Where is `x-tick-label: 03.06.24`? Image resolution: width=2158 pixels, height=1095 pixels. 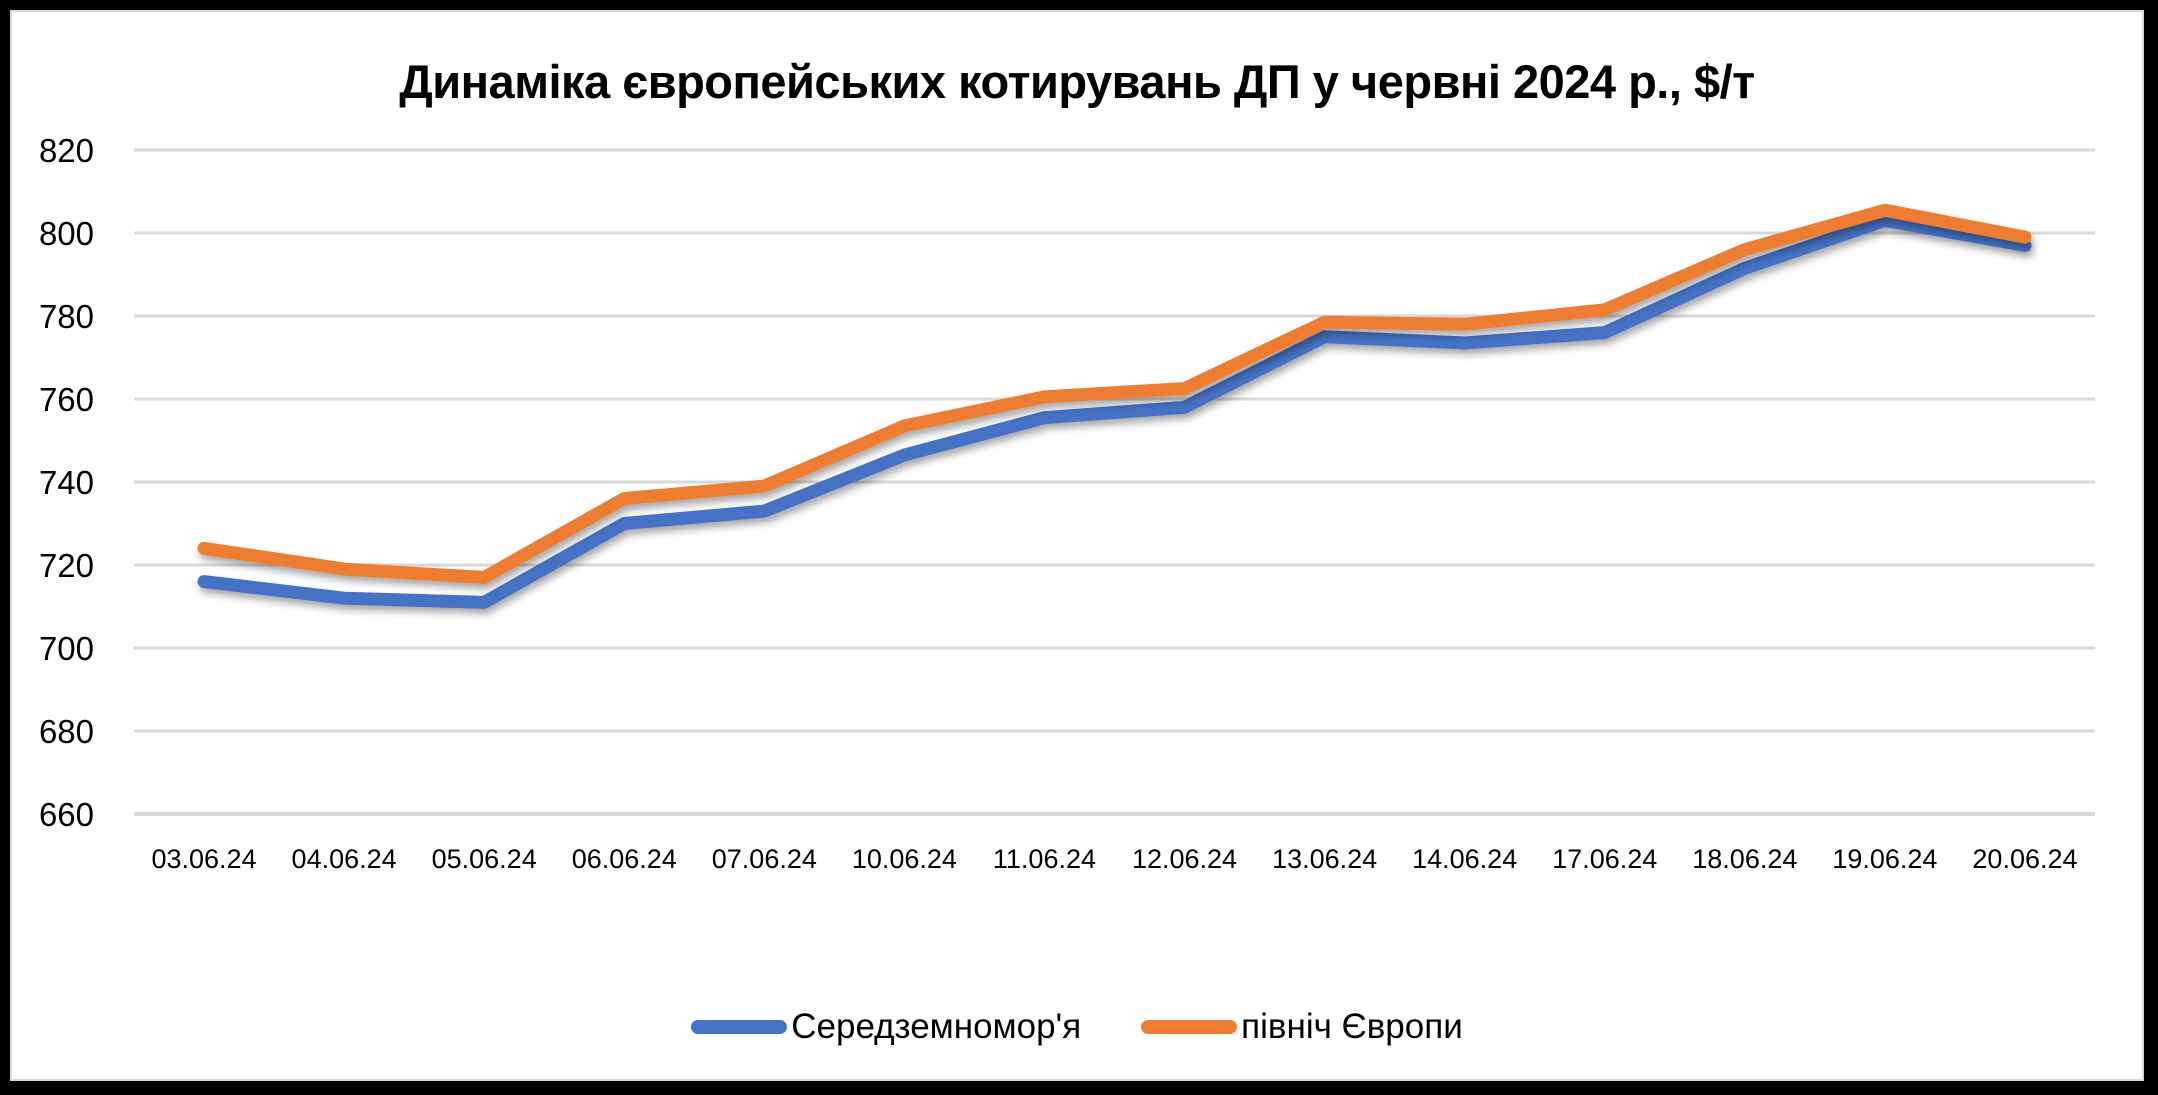 x-tick-label: 03.06.24 is located at coordinates (203, 859).